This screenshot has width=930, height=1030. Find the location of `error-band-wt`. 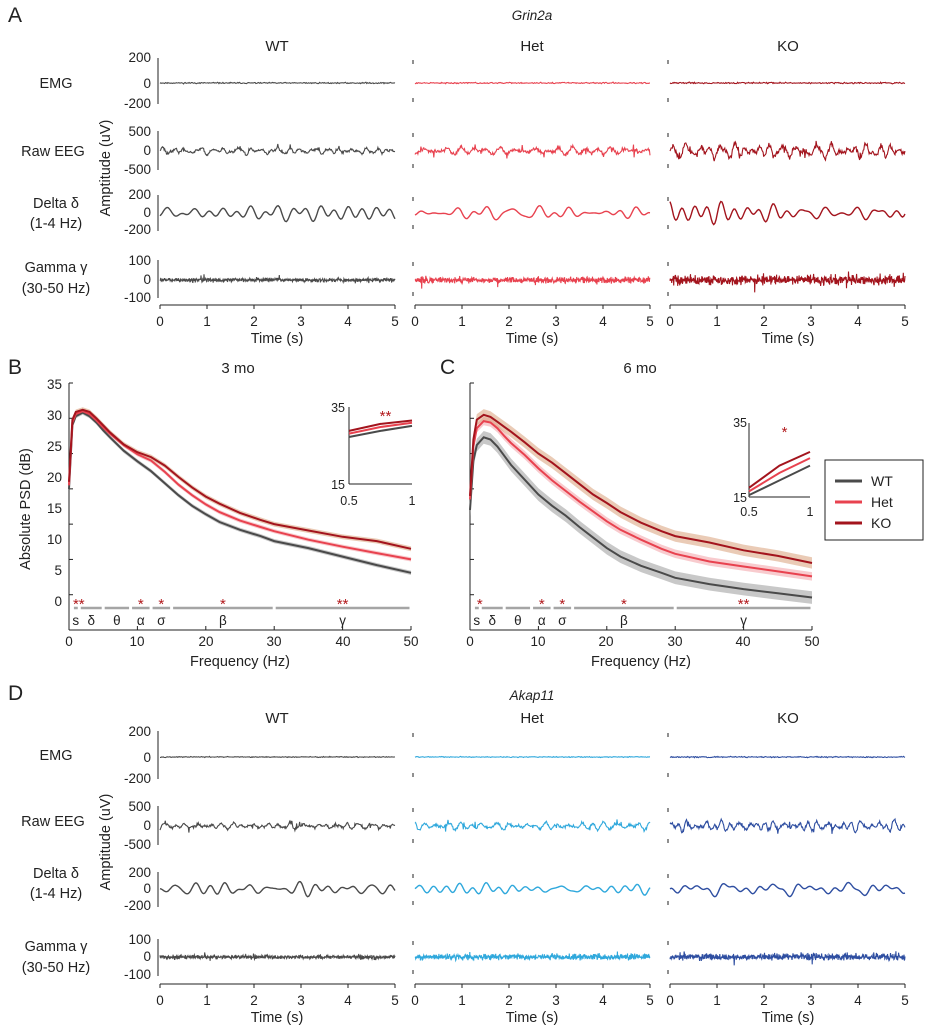

error-band-wt is located at coordinates (641, 517).